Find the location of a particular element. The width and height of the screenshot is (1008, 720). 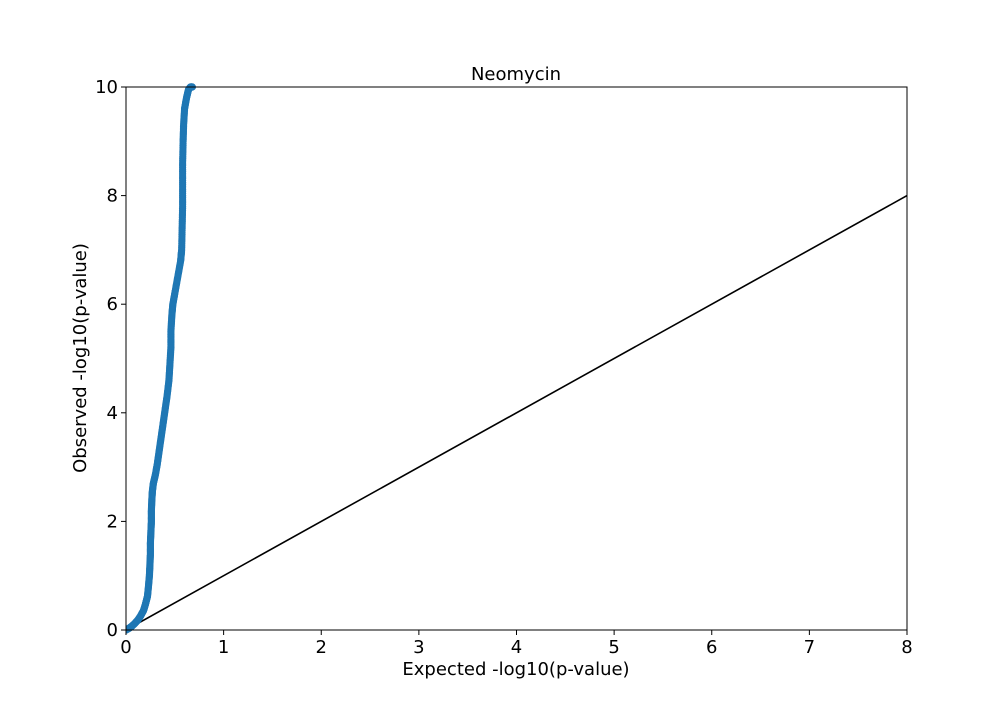

x-tick-label: 3 is located at coordinates (418, 647).